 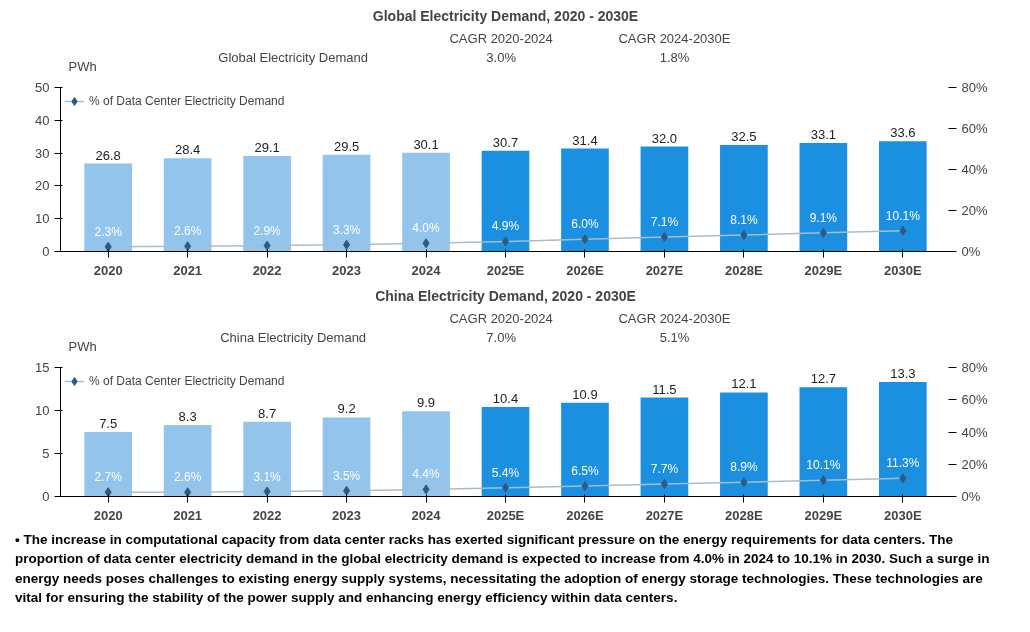 What do you see at coordinates (46, 453) in the screenshot?
I see `y-tick-label: 5` at bounding box center [46, 453].